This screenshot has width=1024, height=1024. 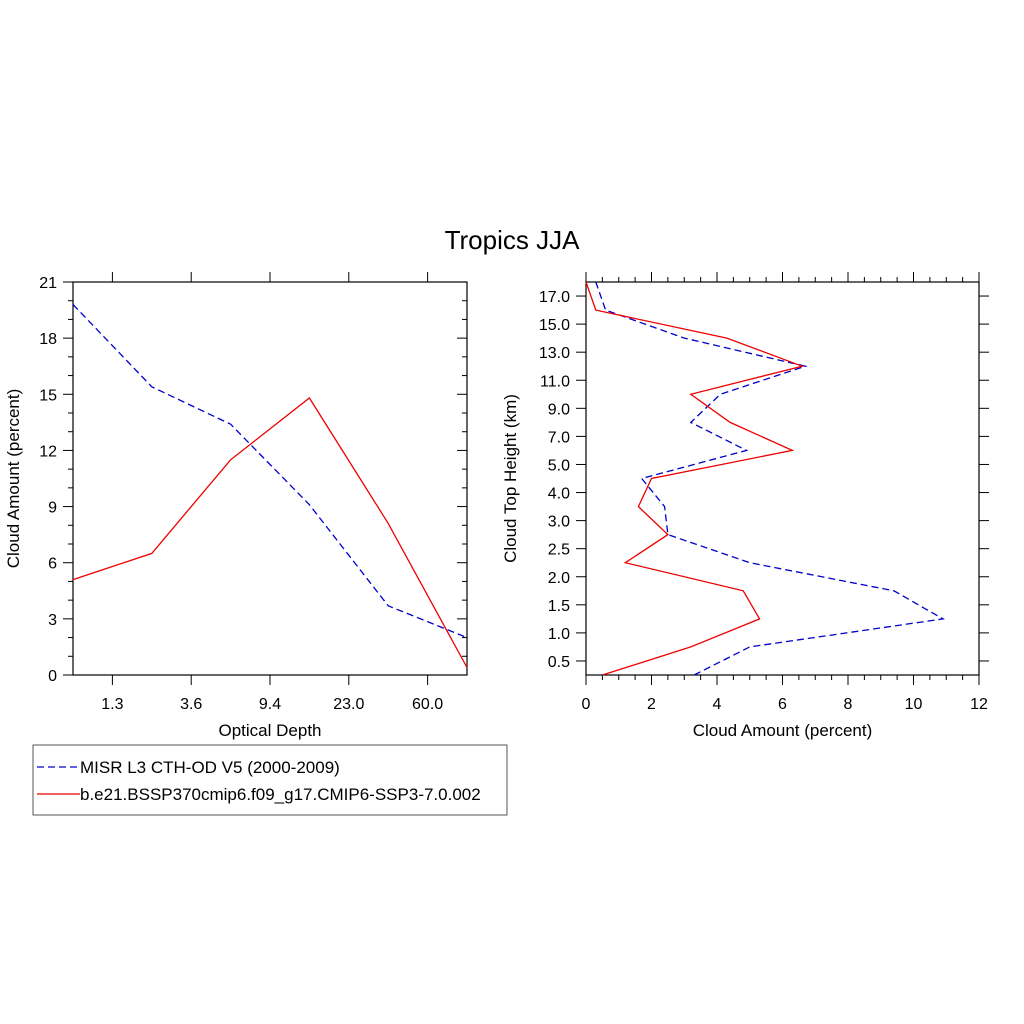 I want to click on right-y-axis-label: Cloud Top Height (km), so click(x=510, y=478).